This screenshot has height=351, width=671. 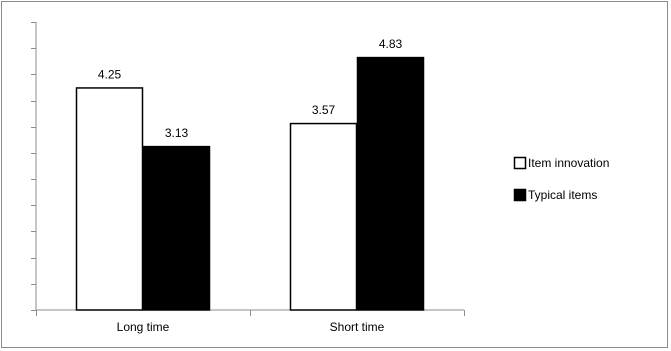 I want to click on legend-label: Item innovation, so click(x=568, y=163).